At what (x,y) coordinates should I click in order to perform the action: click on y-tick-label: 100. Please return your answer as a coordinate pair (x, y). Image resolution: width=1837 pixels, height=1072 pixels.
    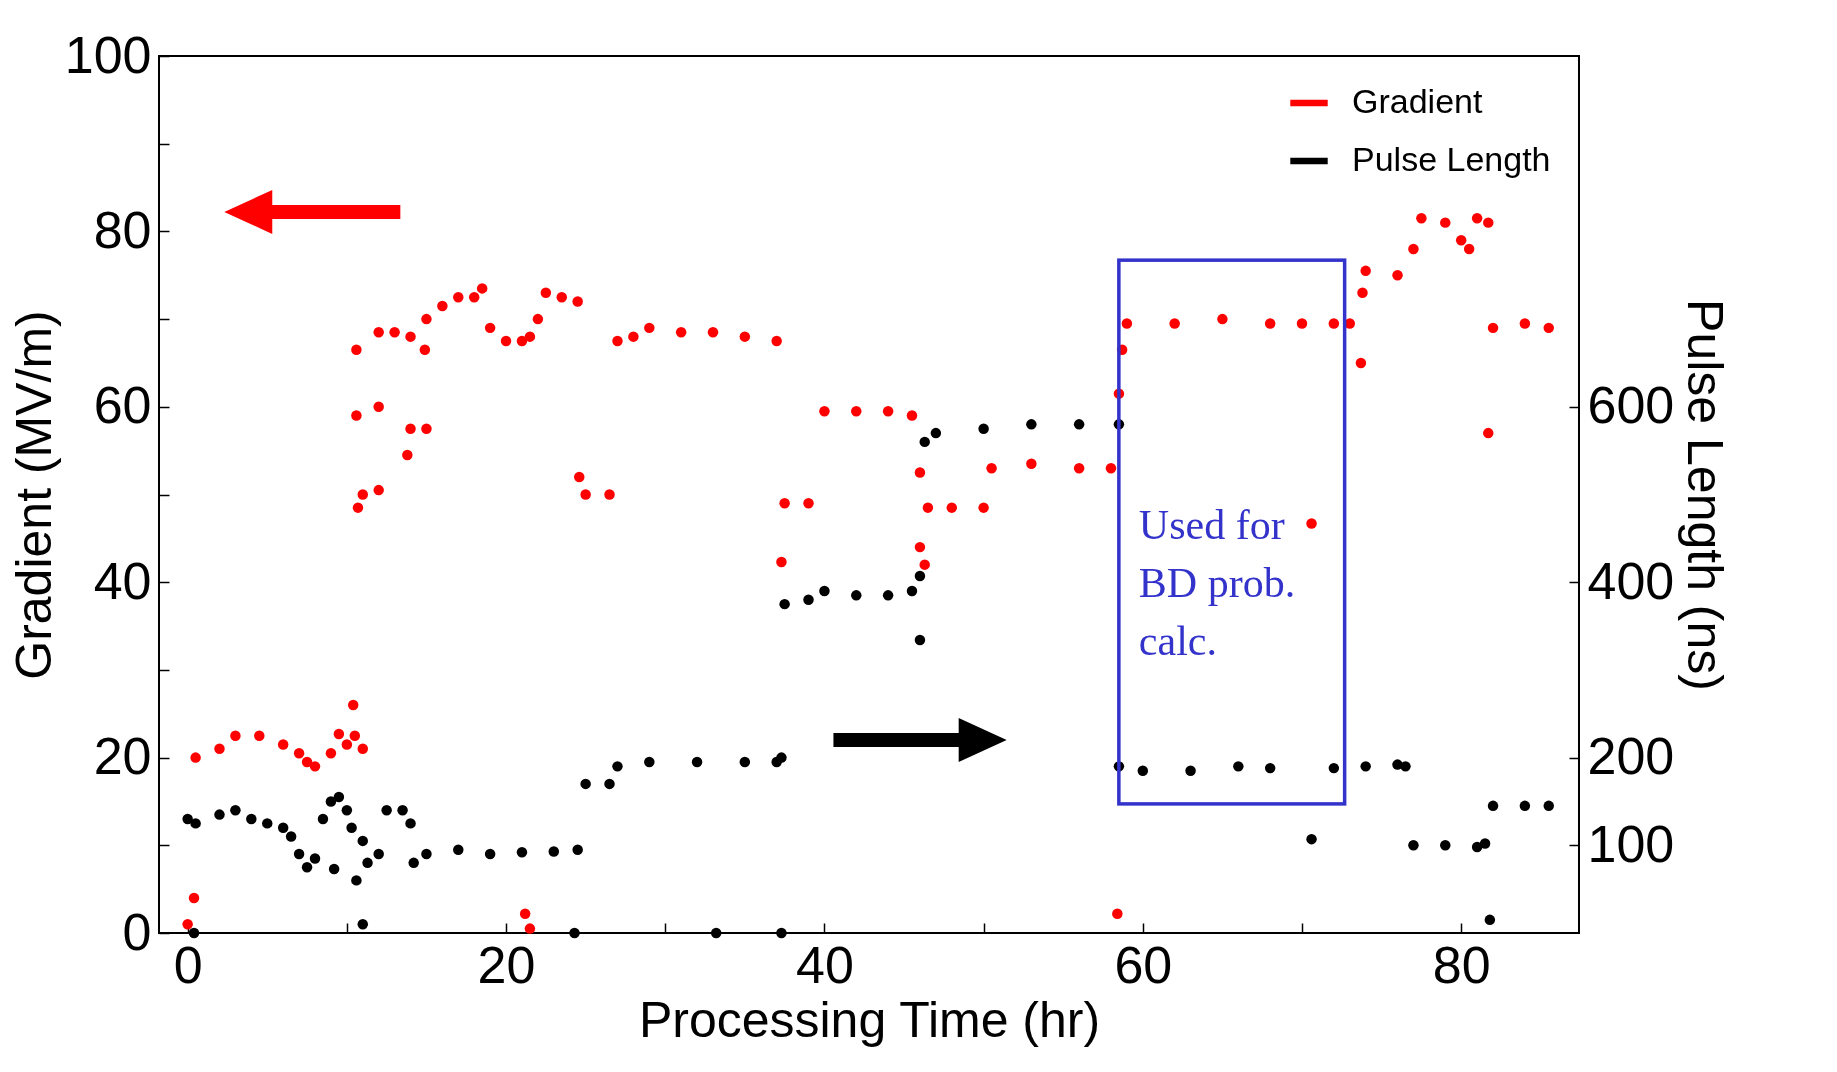
    Looking at the image, I should click on (108, 54).